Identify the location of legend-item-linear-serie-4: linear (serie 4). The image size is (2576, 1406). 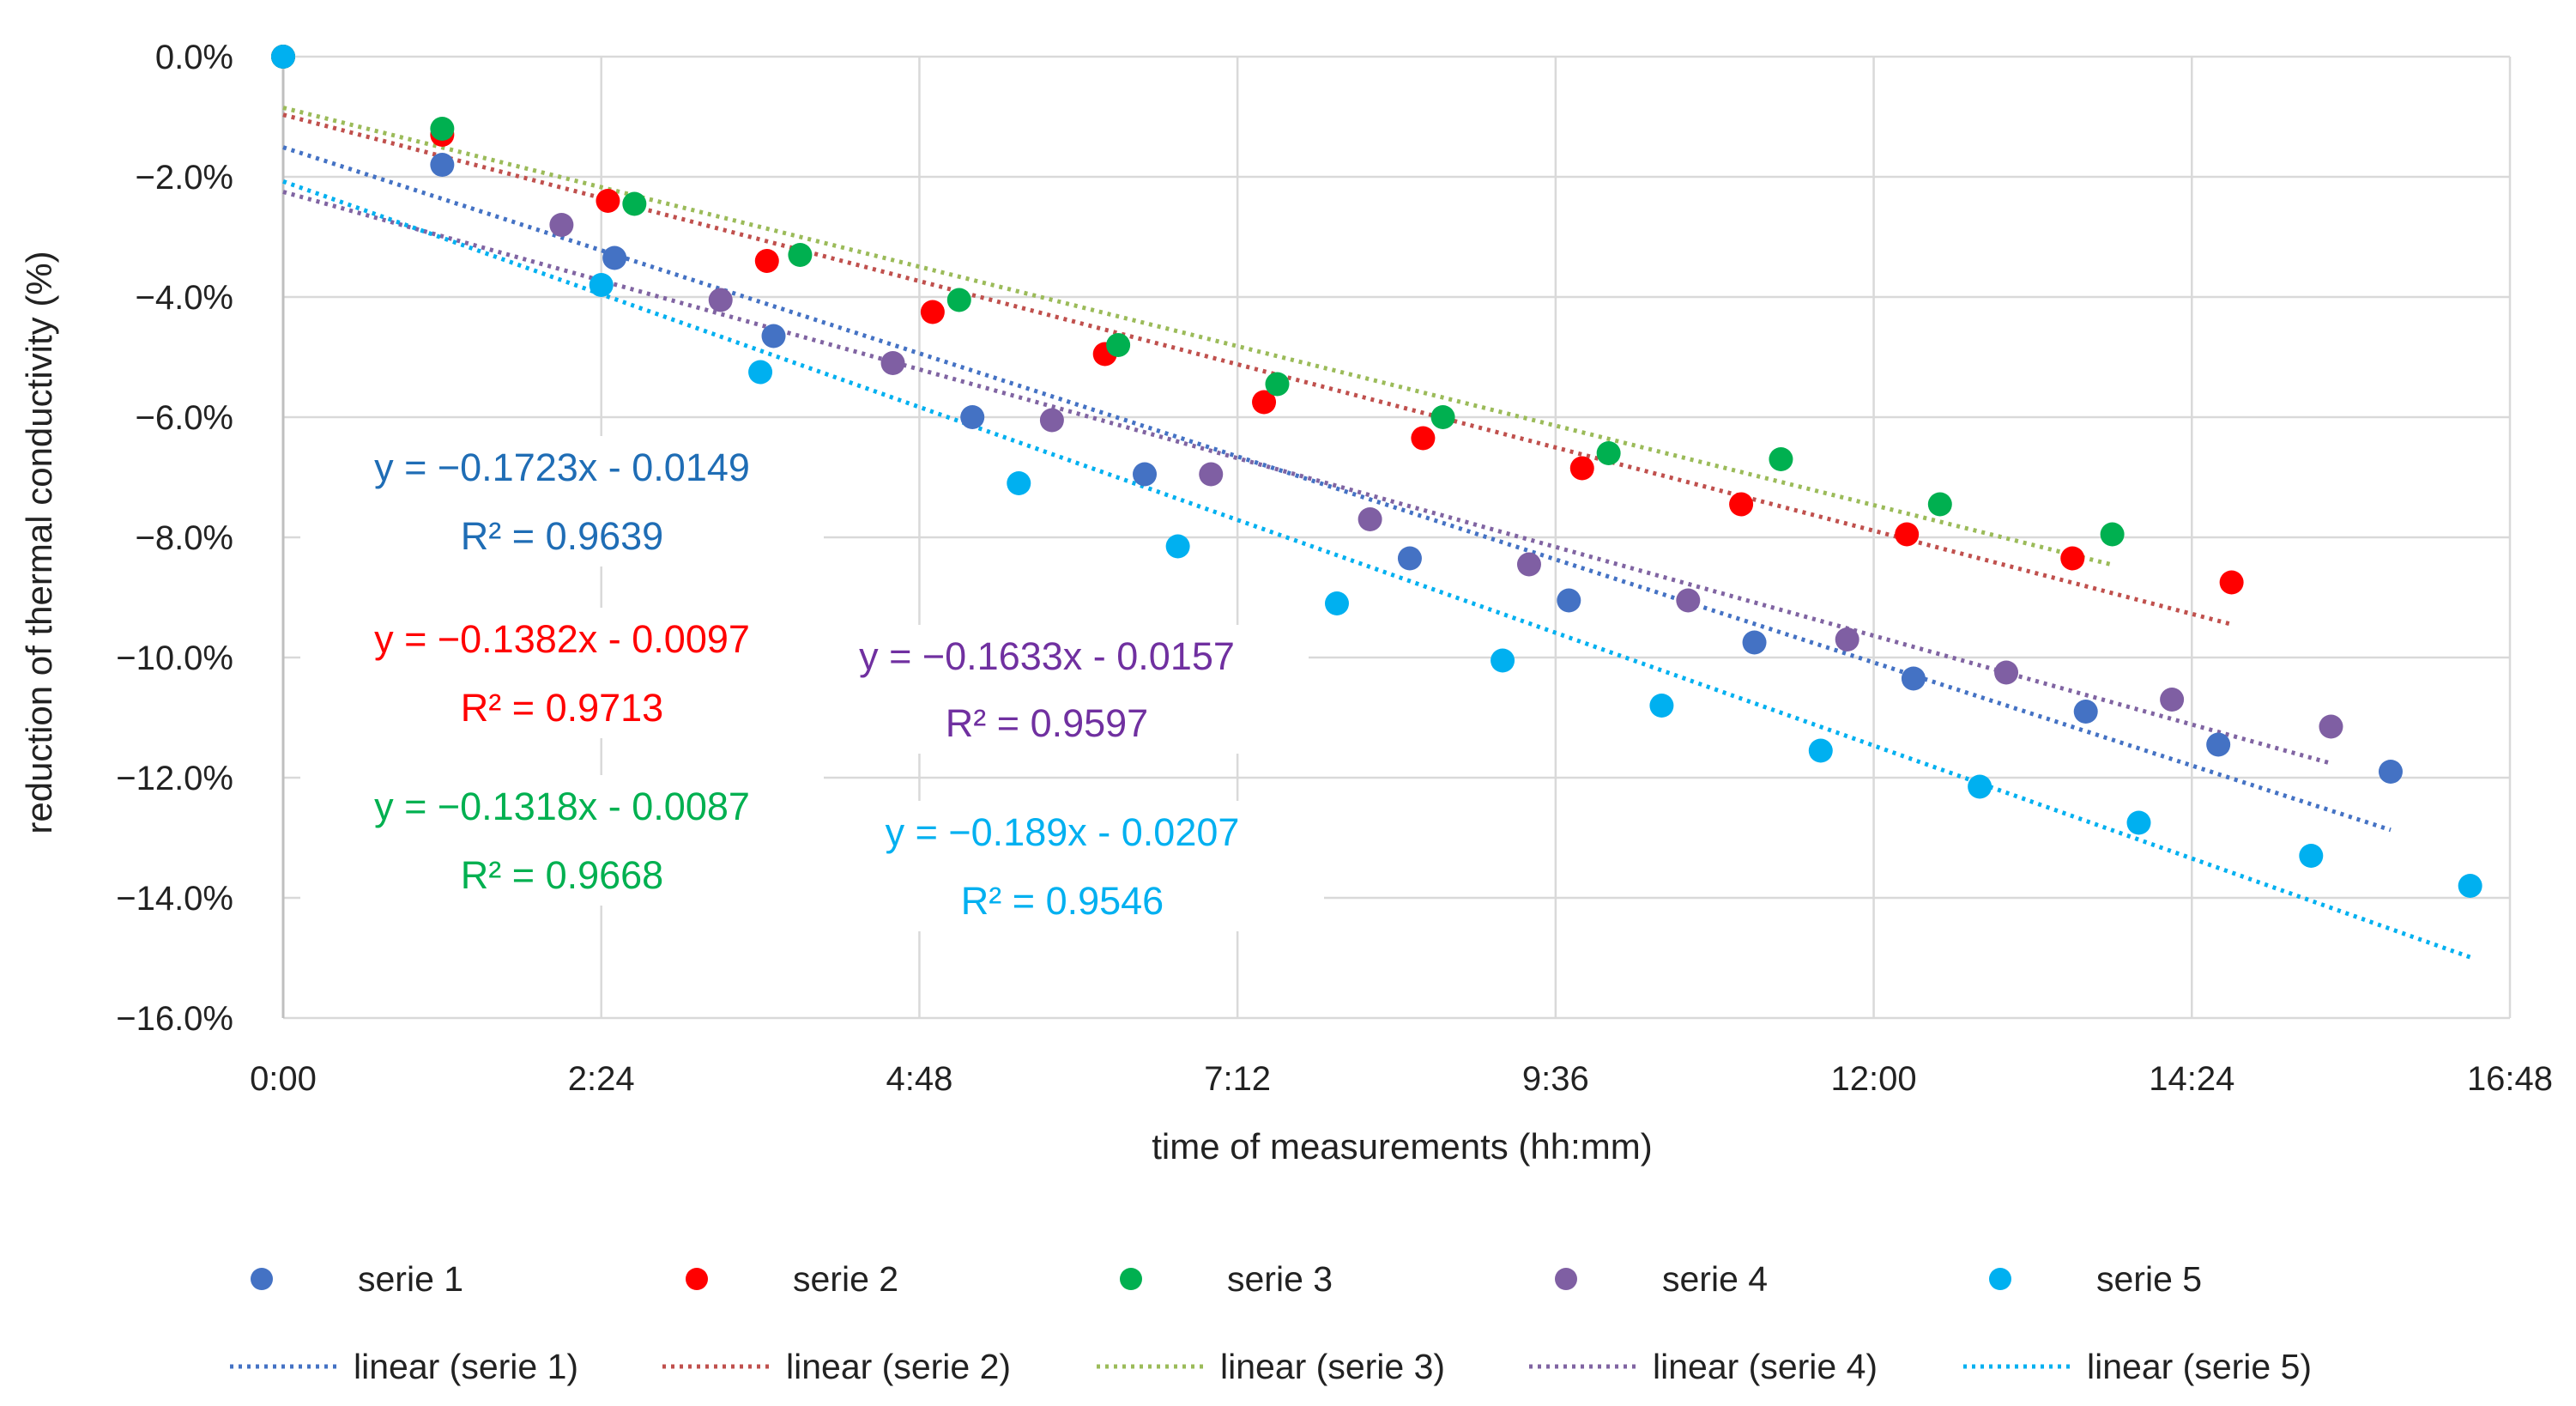
(1703, 1366).